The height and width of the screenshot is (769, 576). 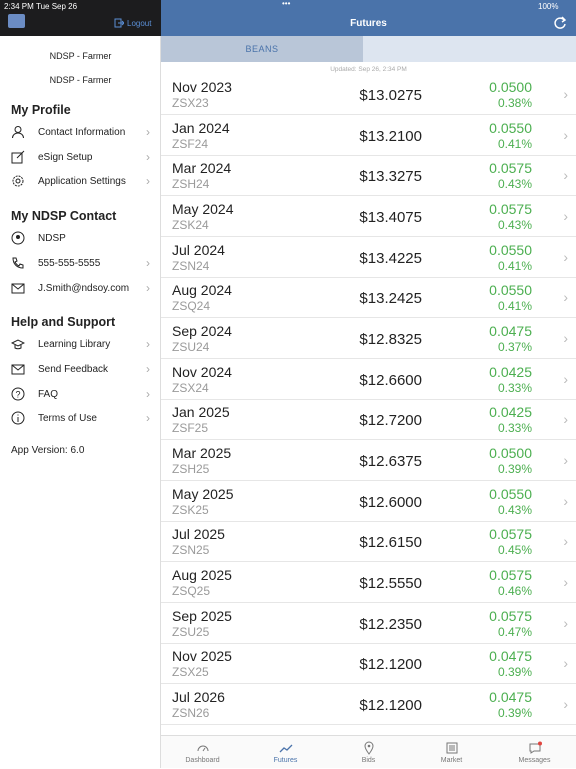 I want to click on price: $12.2350, so click(x=390, y=624).